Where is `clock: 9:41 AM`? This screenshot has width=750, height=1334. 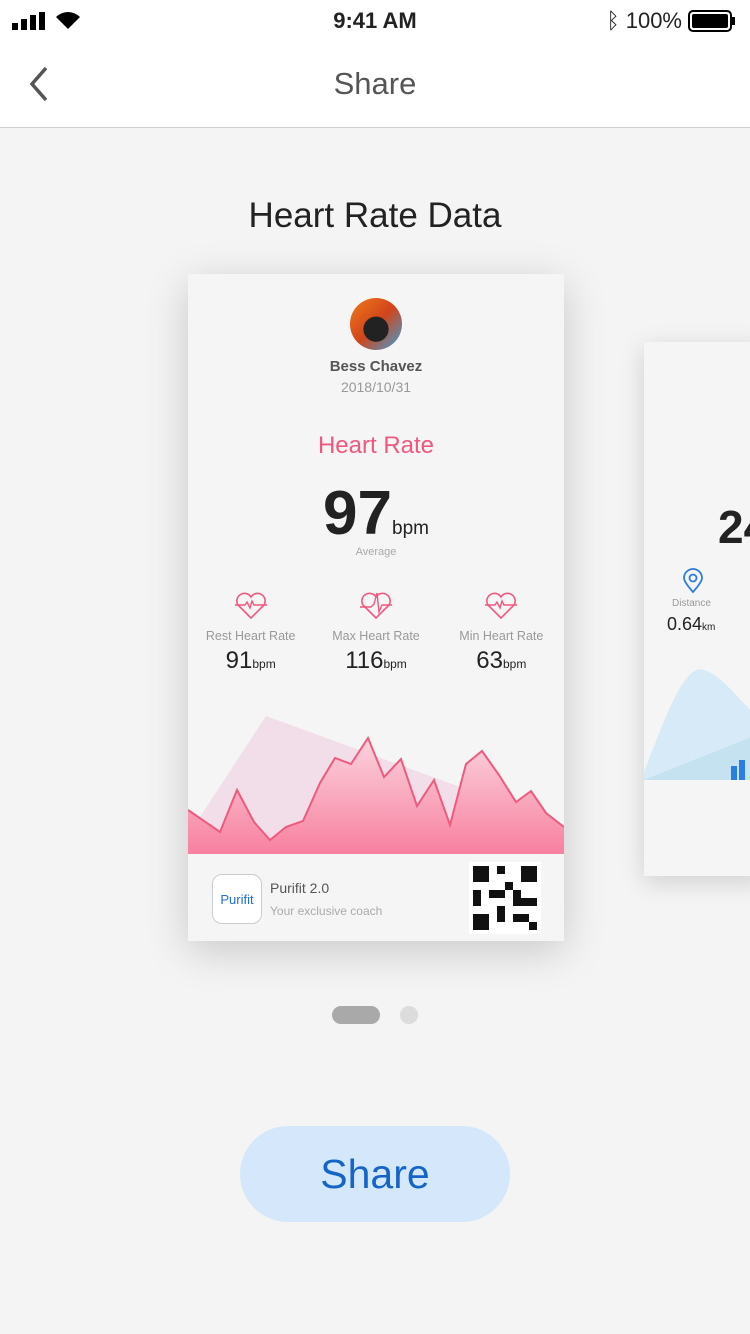 clock: 9:41 AM is located at coordinates (375, 20).